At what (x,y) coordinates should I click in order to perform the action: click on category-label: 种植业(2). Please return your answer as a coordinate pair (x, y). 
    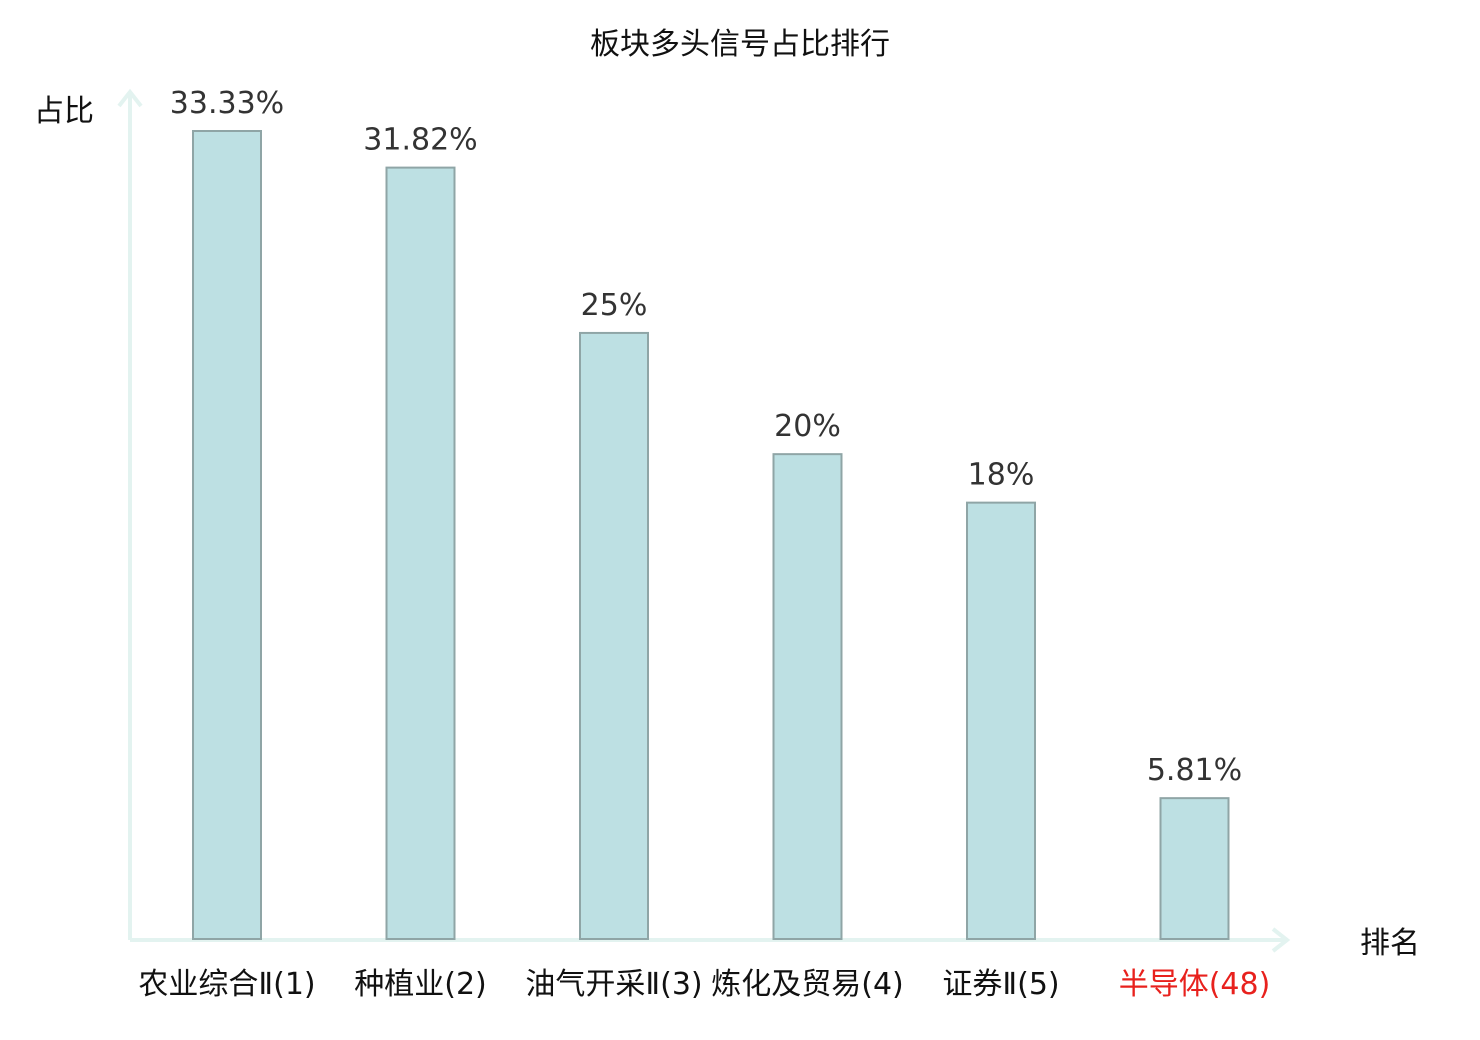
    Looking at the image, I should click on (420, 984).